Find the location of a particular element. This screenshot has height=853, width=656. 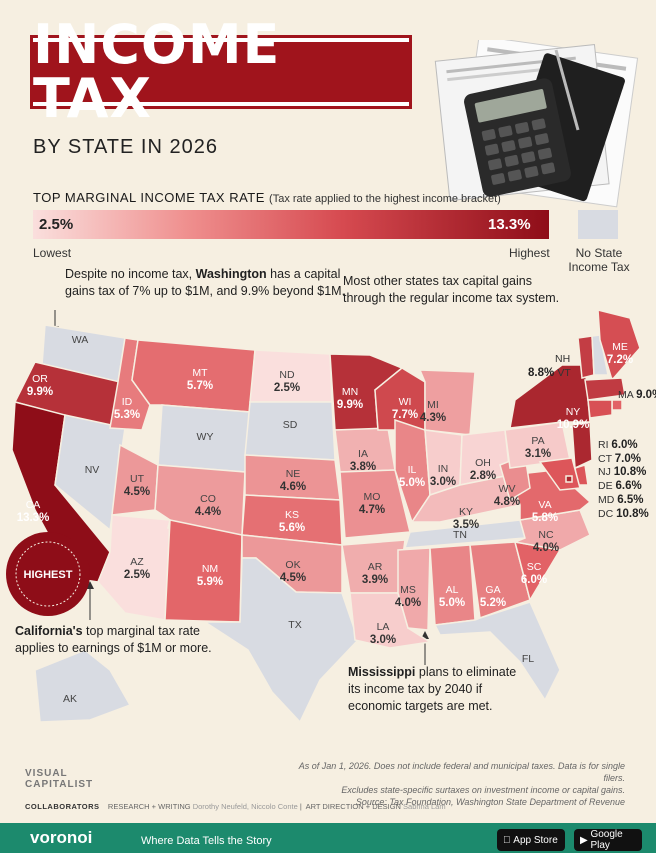

app-store-button:  App Store is located at coordinates (531, 840).